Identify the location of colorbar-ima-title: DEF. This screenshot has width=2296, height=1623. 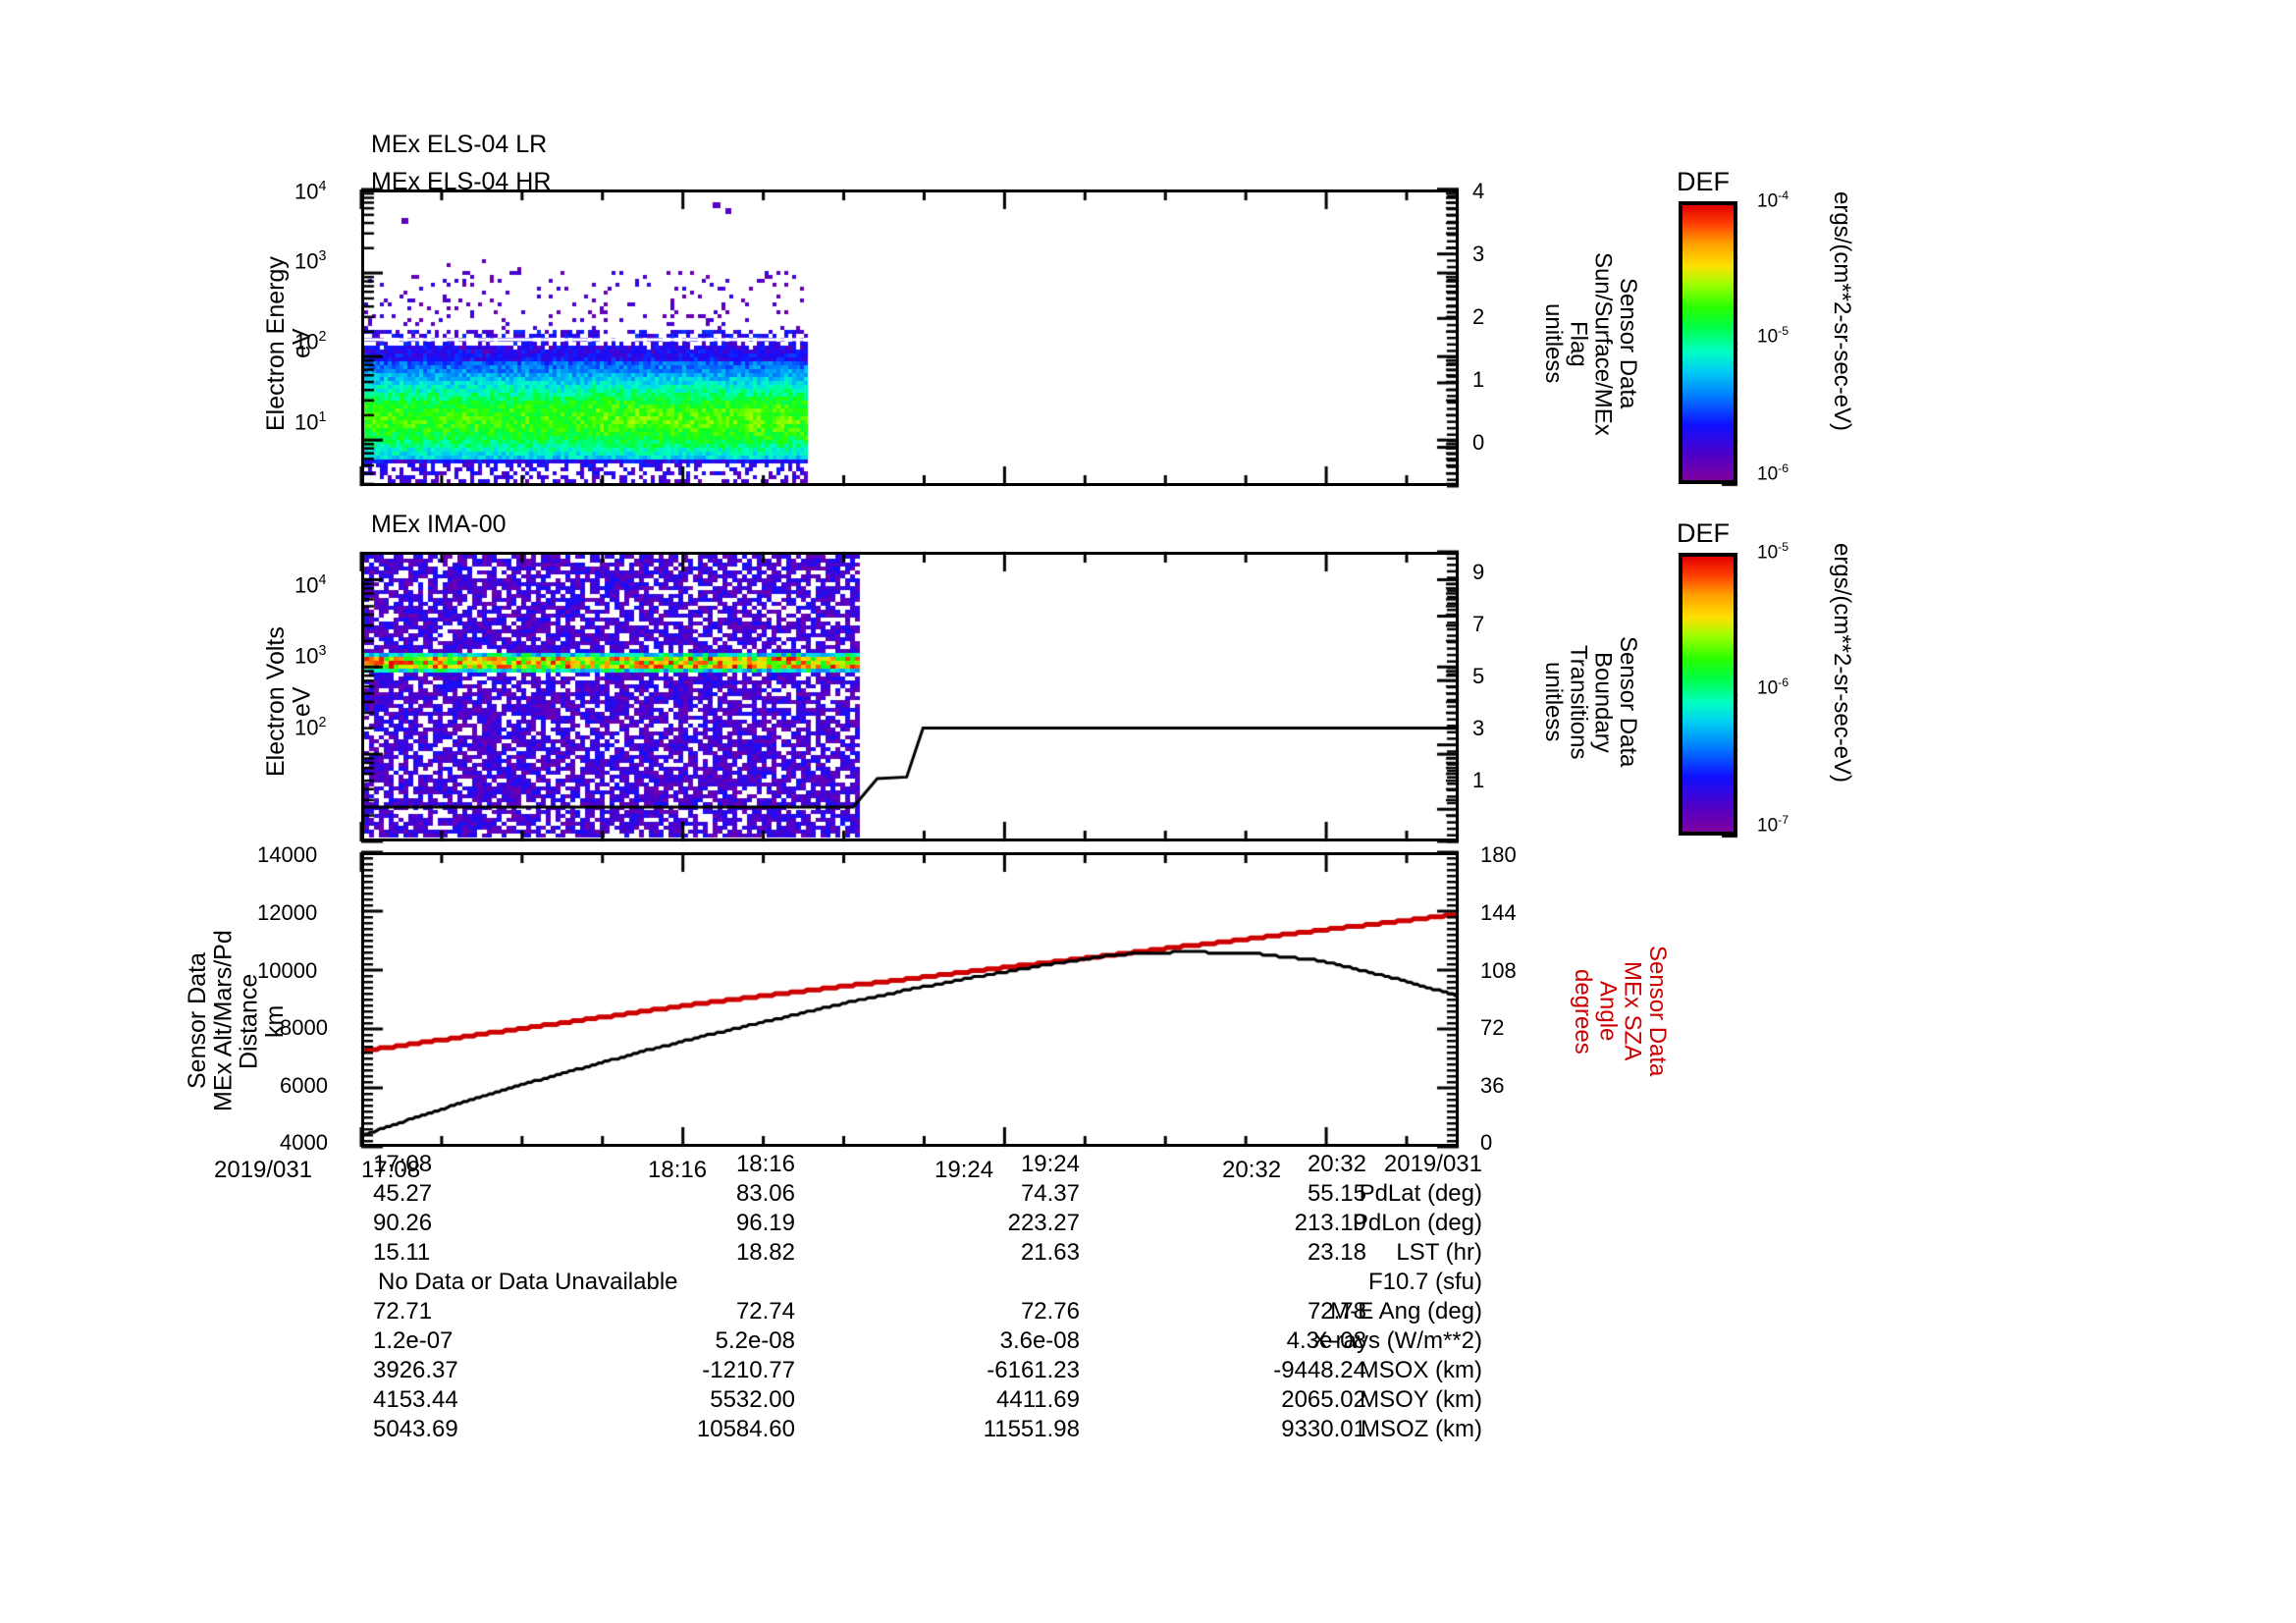
(1703, 533).